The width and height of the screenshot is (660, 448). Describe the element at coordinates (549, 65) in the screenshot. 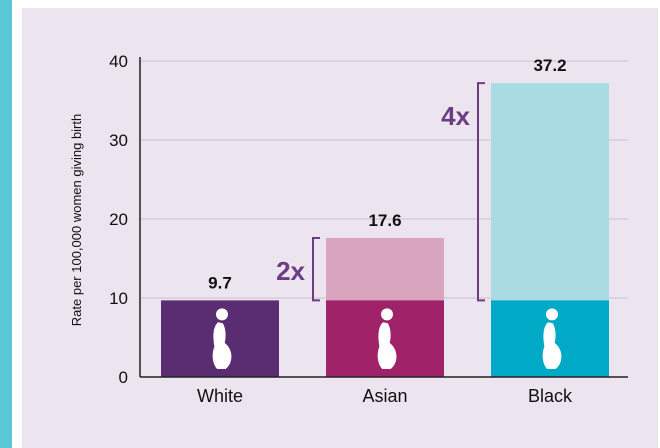

I see `data-label: 37.2` at that location.